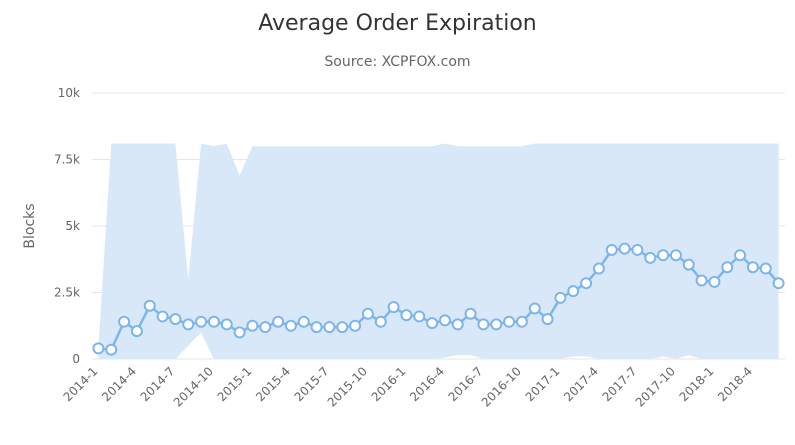 This screenshot has width=795, height=445. Describe the element at coordinates (76, 359) in the screenshot. I see `y-tick-label: 0` at that location.